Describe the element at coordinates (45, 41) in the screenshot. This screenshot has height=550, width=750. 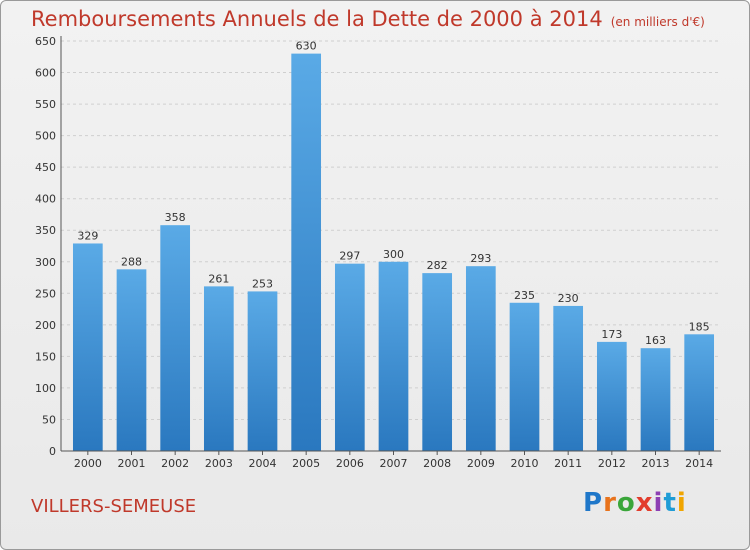
I see `y-tick-label: 650` at that location.